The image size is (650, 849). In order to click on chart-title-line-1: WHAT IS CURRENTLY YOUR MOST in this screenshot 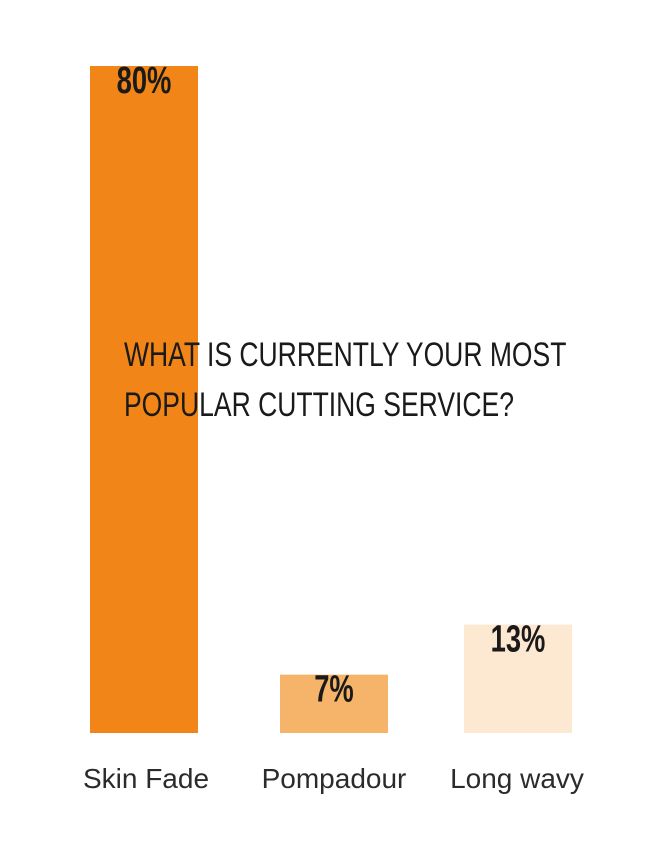, I will do `click(345, 355)`.